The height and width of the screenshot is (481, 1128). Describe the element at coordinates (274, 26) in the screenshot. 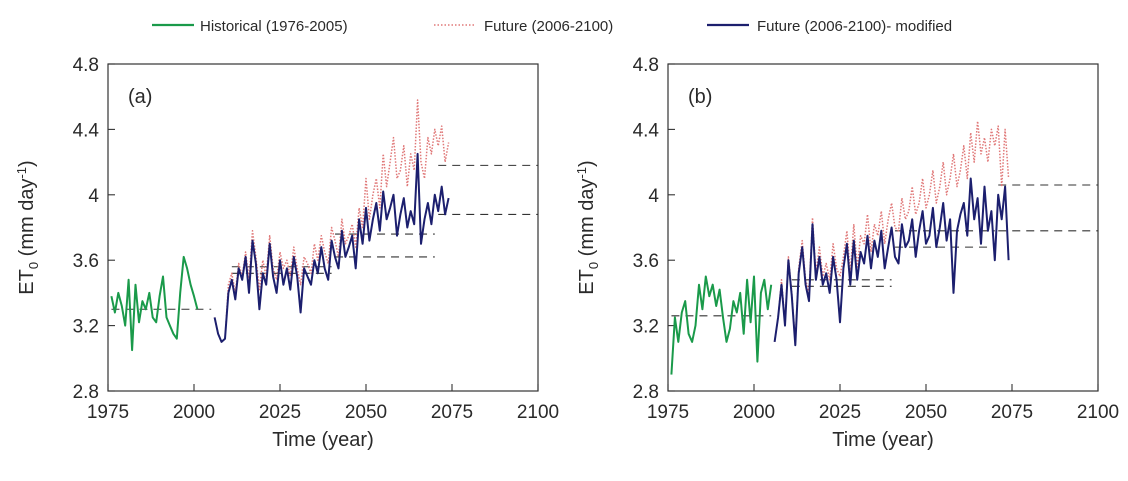

I see `legend-label-0: Historical (1976-2005)` at that location.